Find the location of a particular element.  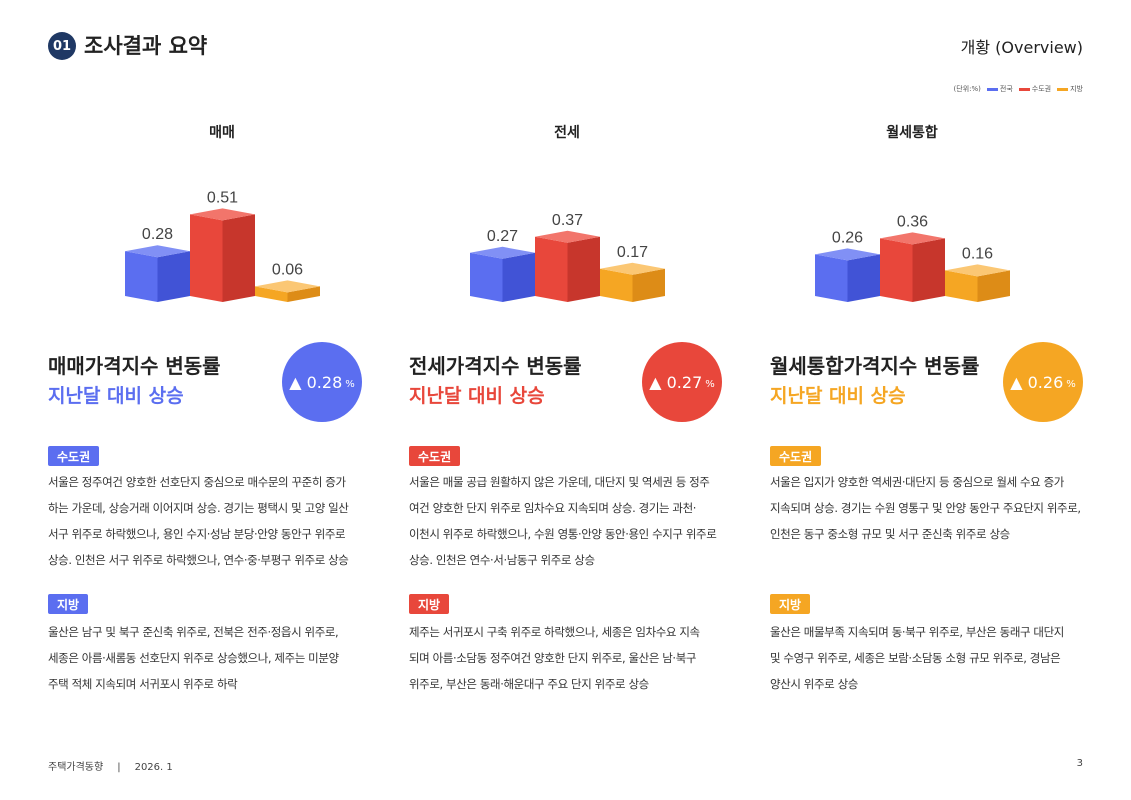

legend-item-capital: 수도권 is located at coordinates (1035, 89).